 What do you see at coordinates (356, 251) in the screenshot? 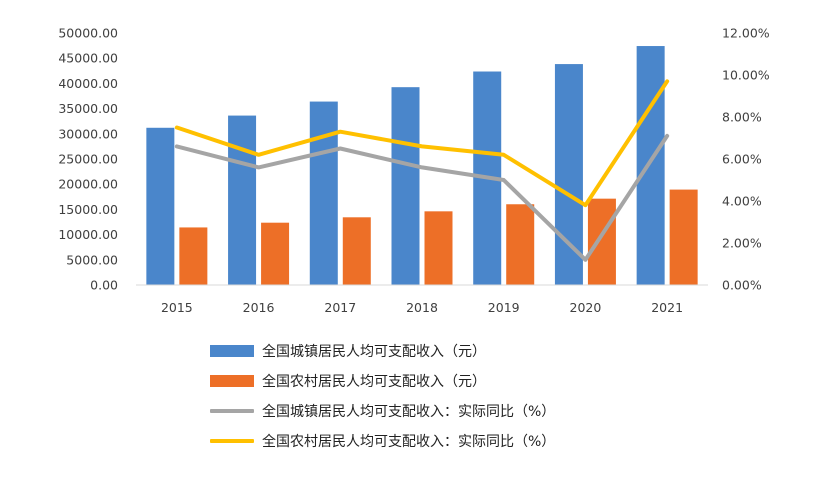
I see `bar-rural-income-2017` at bounding box center [356, 251].